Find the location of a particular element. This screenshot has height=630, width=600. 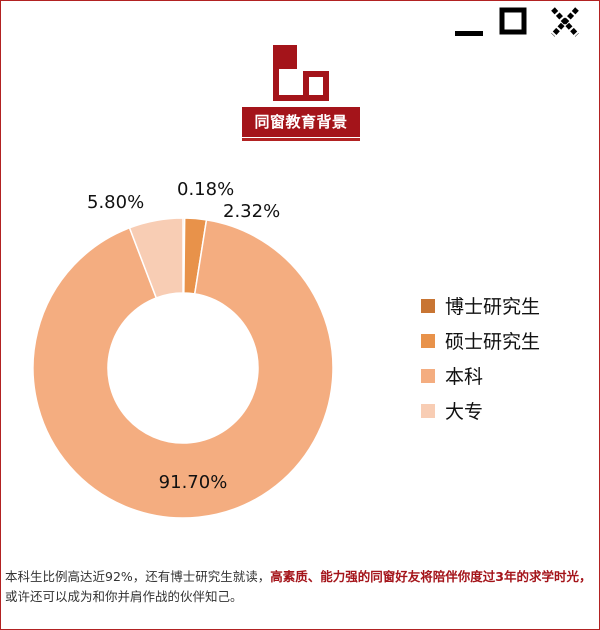

data-label-0: 0.18% is located at coordinates (205, 189).